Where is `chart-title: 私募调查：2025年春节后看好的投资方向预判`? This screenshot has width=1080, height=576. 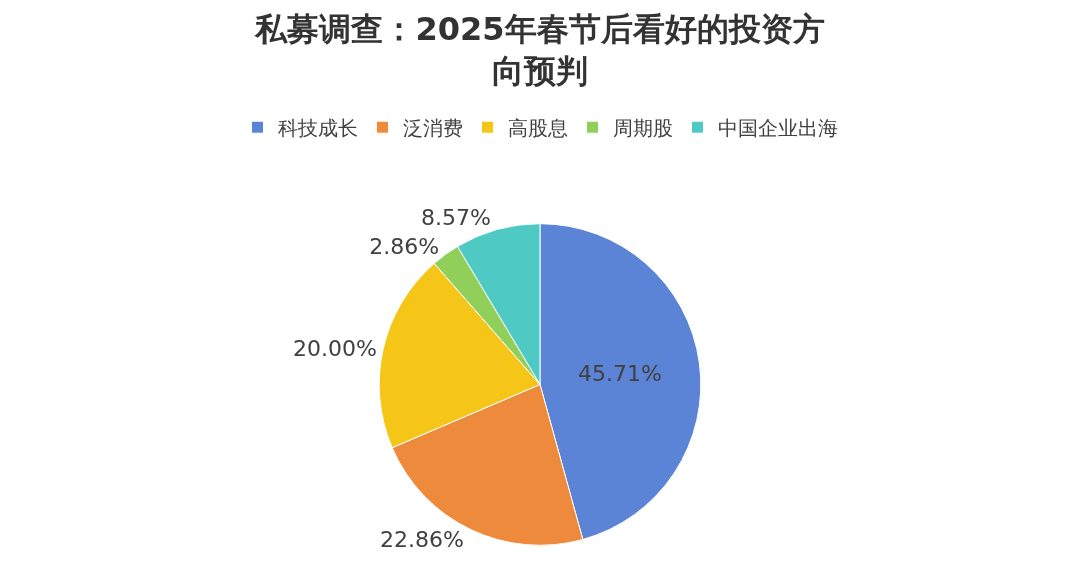 chart-title: 私募调查：2025年春节后看好的投资方向预判 is located at coordinates (539, 50).